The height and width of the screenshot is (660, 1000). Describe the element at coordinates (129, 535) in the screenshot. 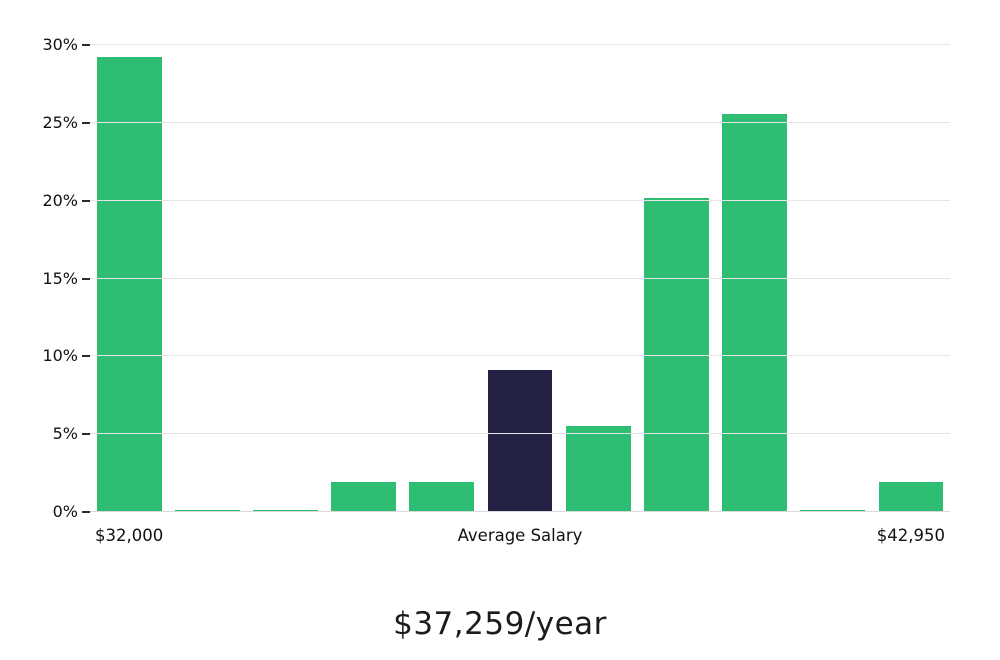

I see `x-axis-label: $32,000` at that location.